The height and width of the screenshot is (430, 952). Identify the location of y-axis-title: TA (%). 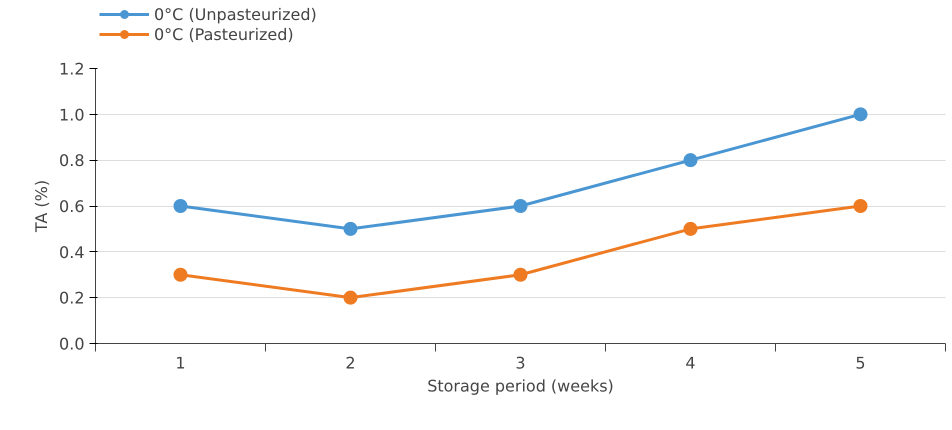
(42, 207).